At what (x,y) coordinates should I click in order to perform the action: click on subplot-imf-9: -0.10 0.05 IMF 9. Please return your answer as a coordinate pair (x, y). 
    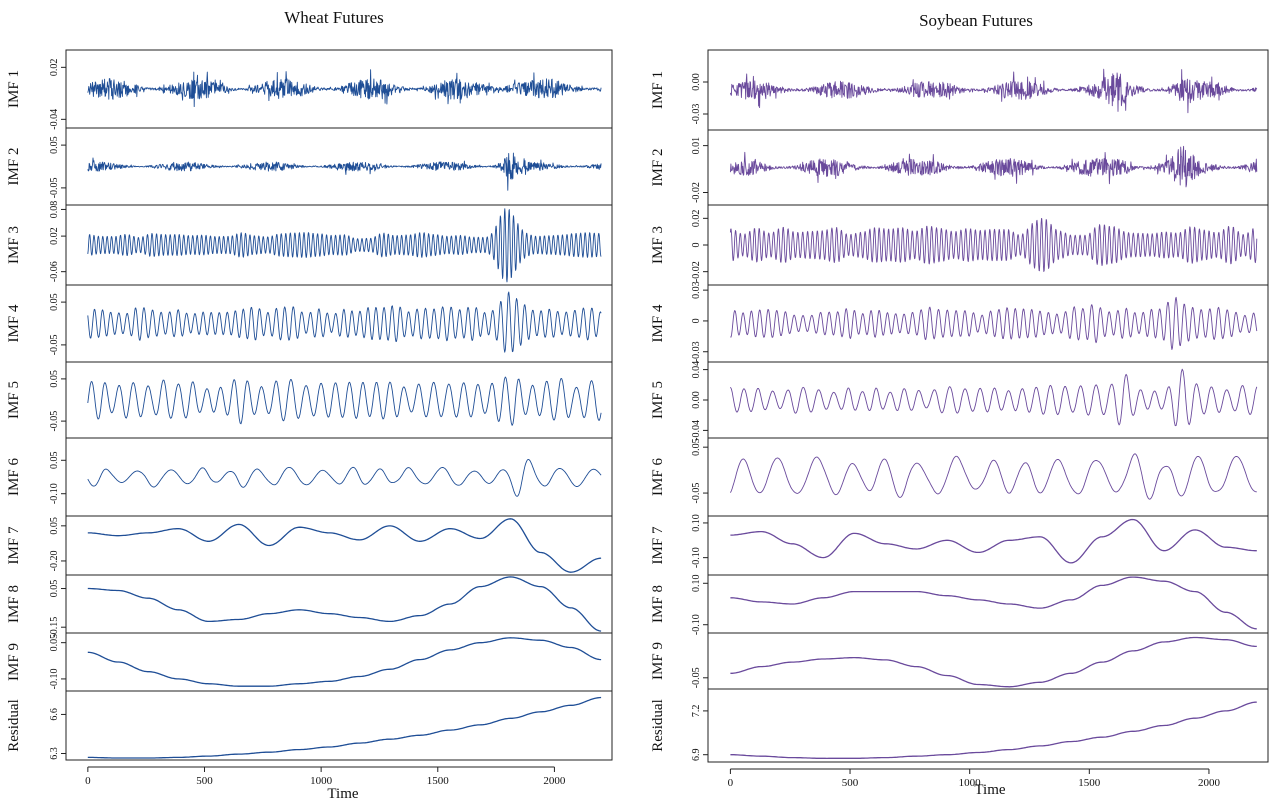
    Looking at the image, I should click on (309, 662).